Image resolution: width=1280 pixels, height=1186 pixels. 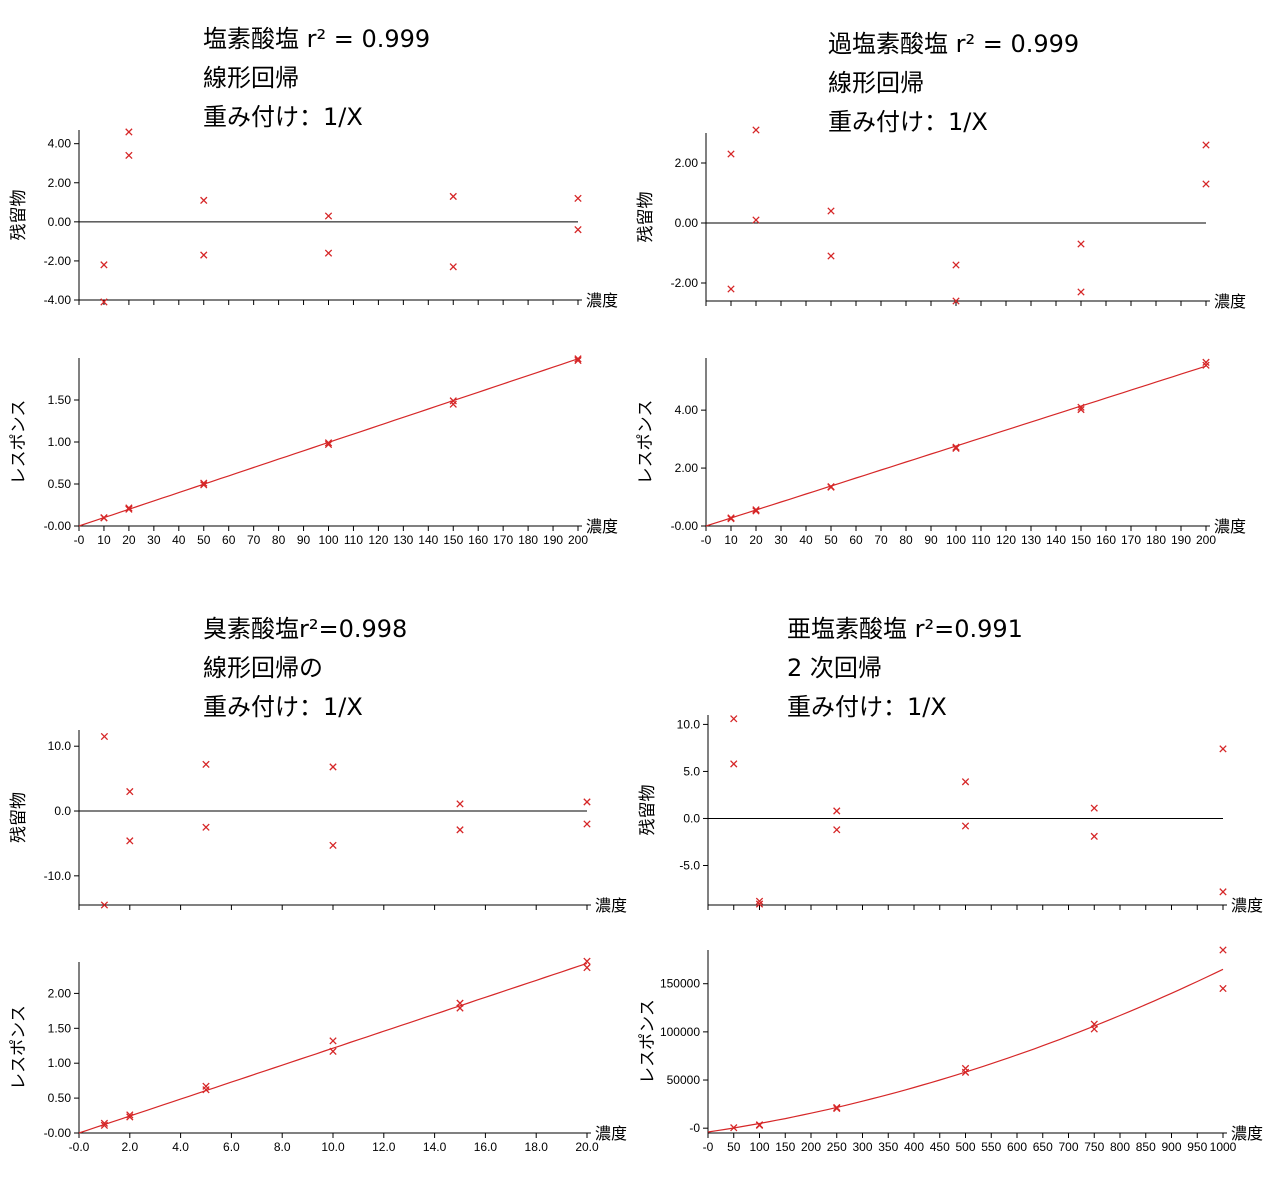 I want to click on calibration-x-tick-label: 100, so click(x=759, y=1147).